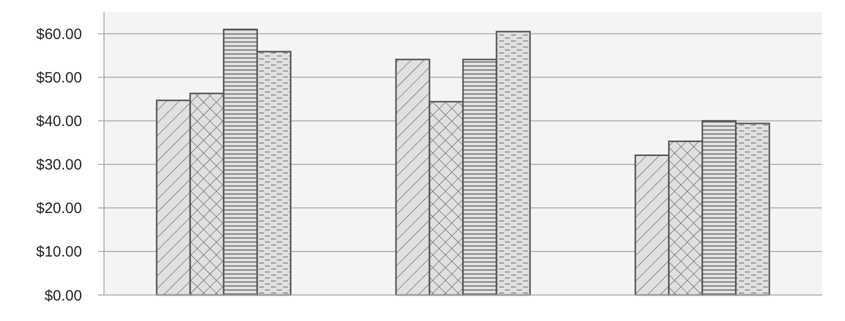 Image resolution: width=845 pixels, height=321 pixels. I want to click on y-tick-label: $20.00, so click(59, 209).